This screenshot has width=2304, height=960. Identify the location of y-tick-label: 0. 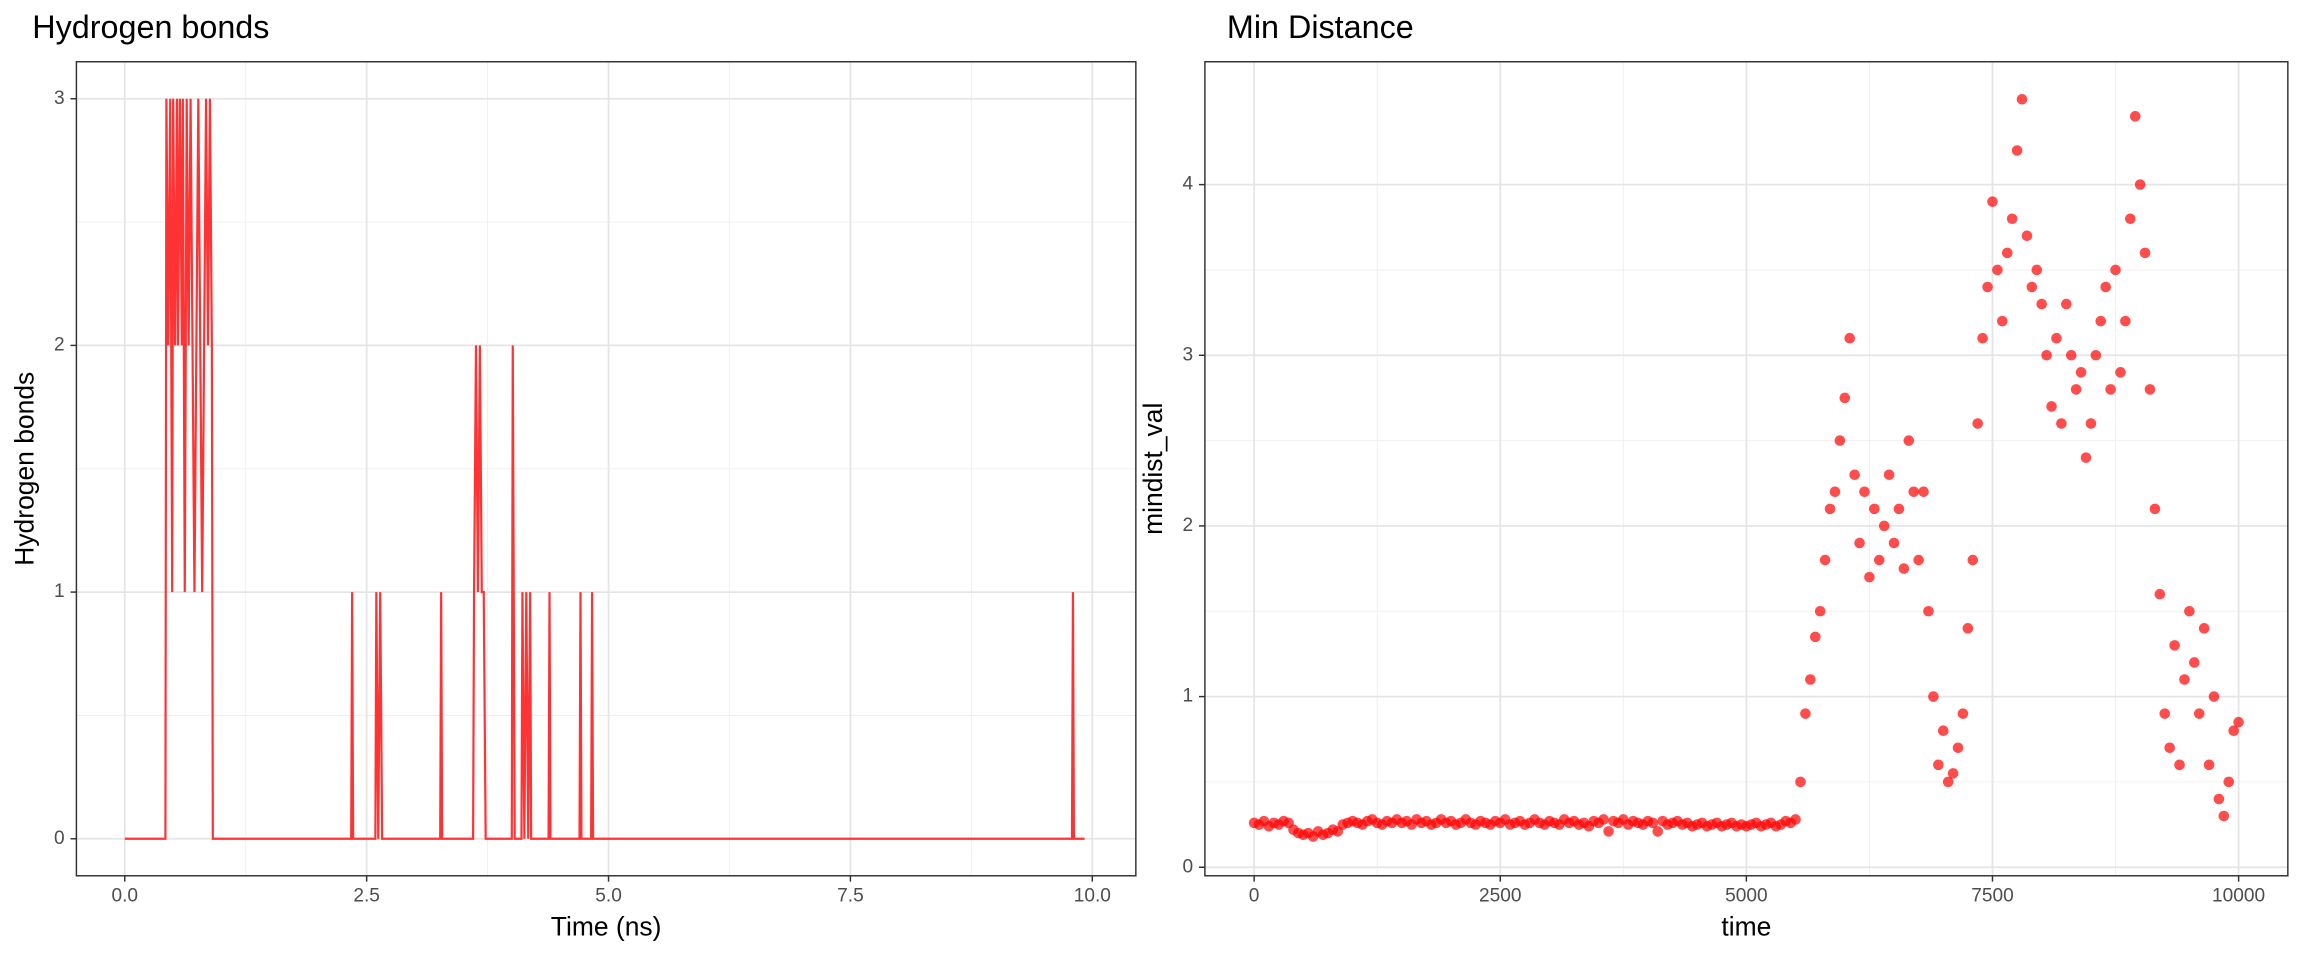
(1188, 866).